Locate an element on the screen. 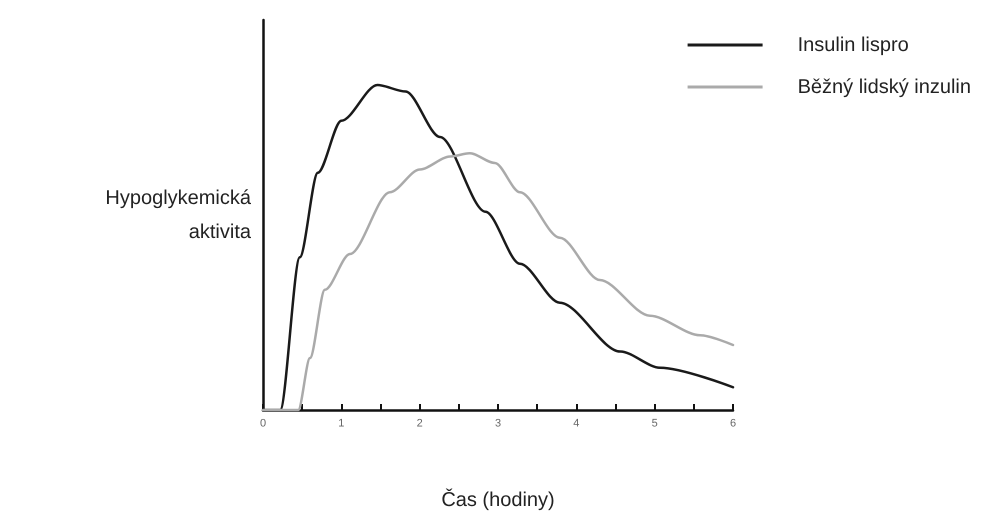 This screenshot has height=520, width=981. x-tick-label: 3 is located at coordinates (498, 424).